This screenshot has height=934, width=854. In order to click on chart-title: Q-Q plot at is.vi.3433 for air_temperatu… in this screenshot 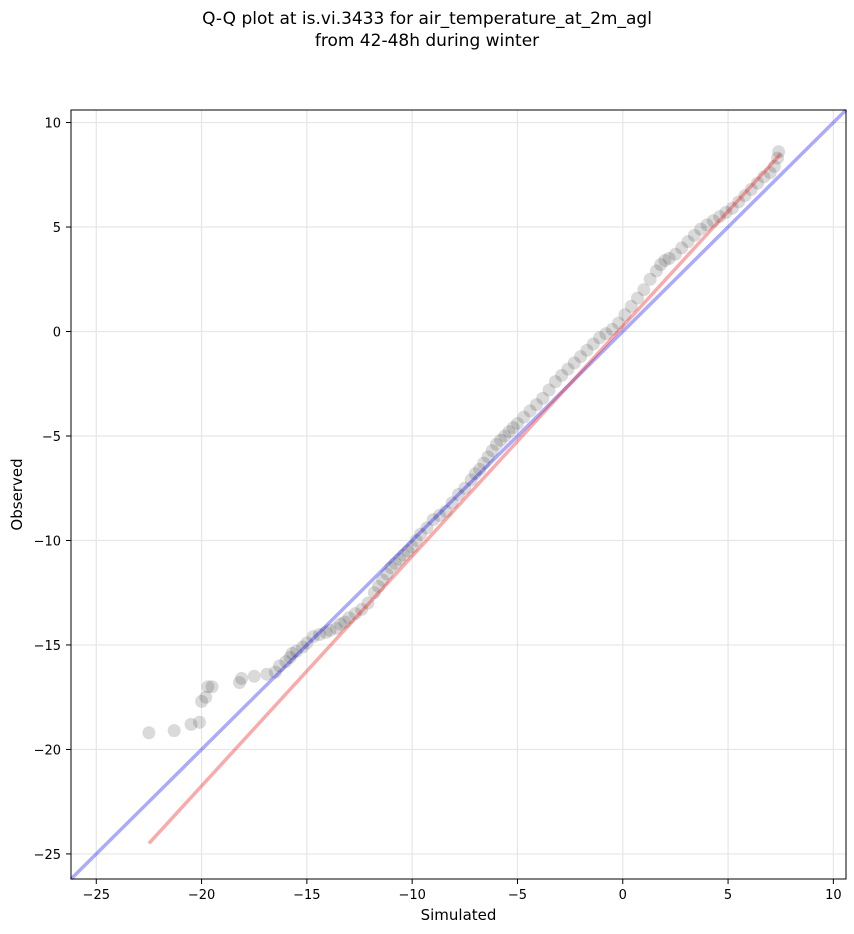, I will do `click(427, 30)`.